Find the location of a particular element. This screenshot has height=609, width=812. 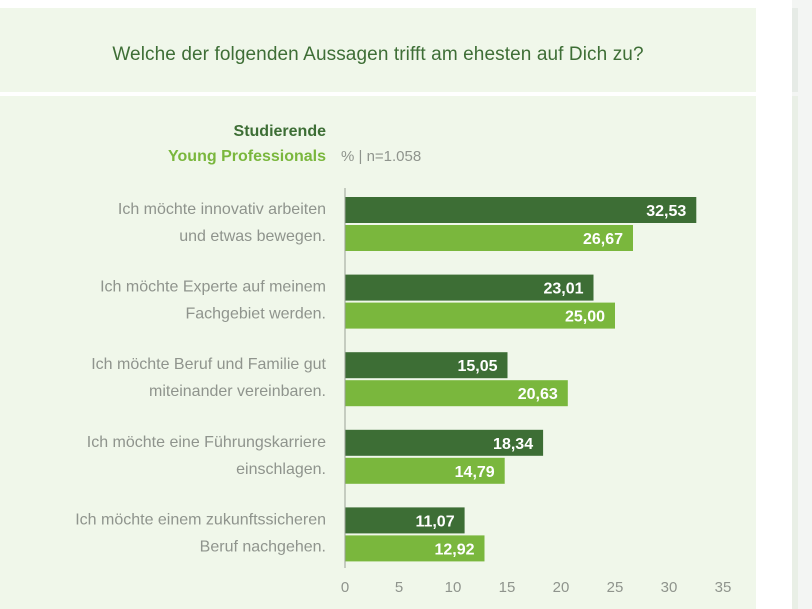

category-label: einschlagen. is located at coordinates (281, 469).